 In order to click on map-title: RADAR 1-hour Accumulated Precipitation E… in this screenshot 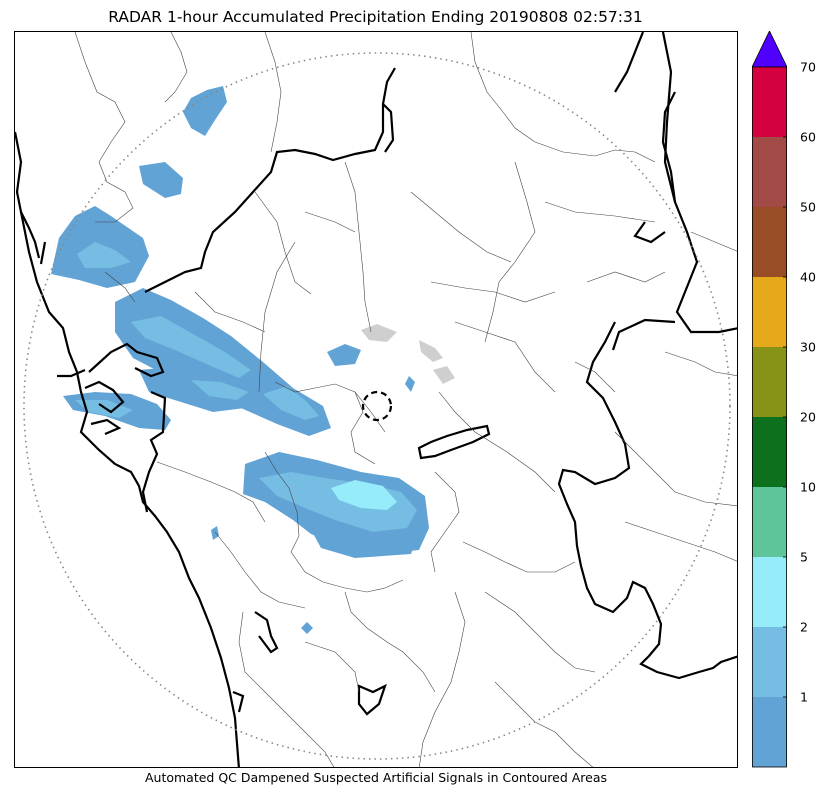, I will do `click(375, 17)`.